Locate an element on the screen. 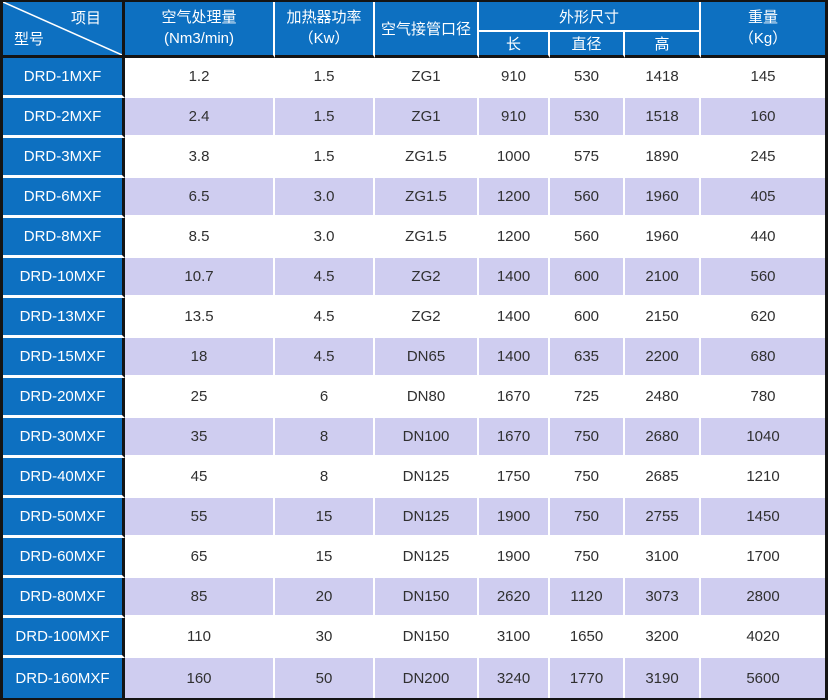 Image resolution: width=828 pixels, height=700 pixels. capacity-cell: 110 is located at coordinates (200, 638).